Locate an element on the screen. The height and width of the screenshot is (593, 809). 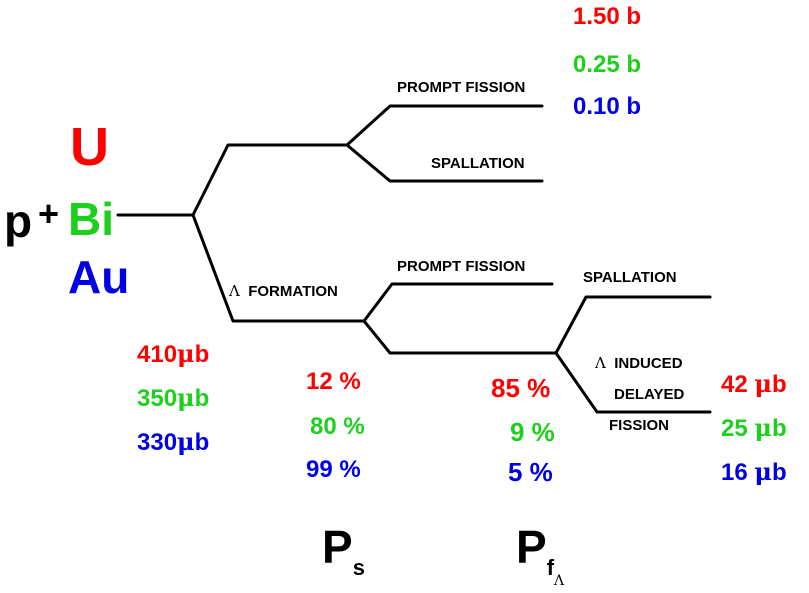
target-u: U is located at coordinates (89, 147).